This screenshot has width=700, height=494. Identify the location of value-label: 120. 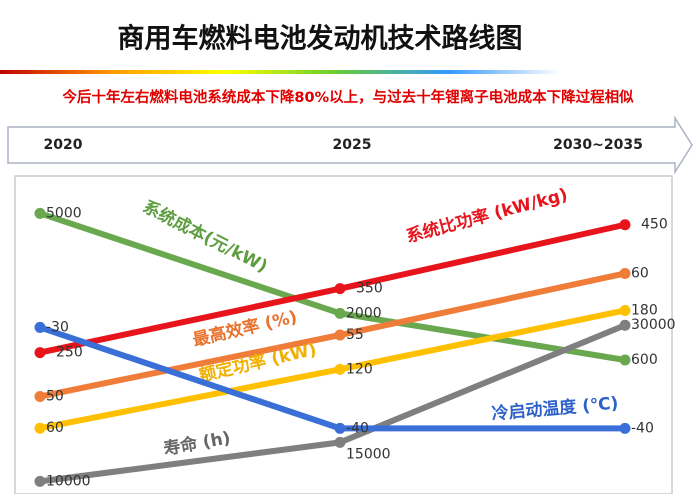
(359, 369).